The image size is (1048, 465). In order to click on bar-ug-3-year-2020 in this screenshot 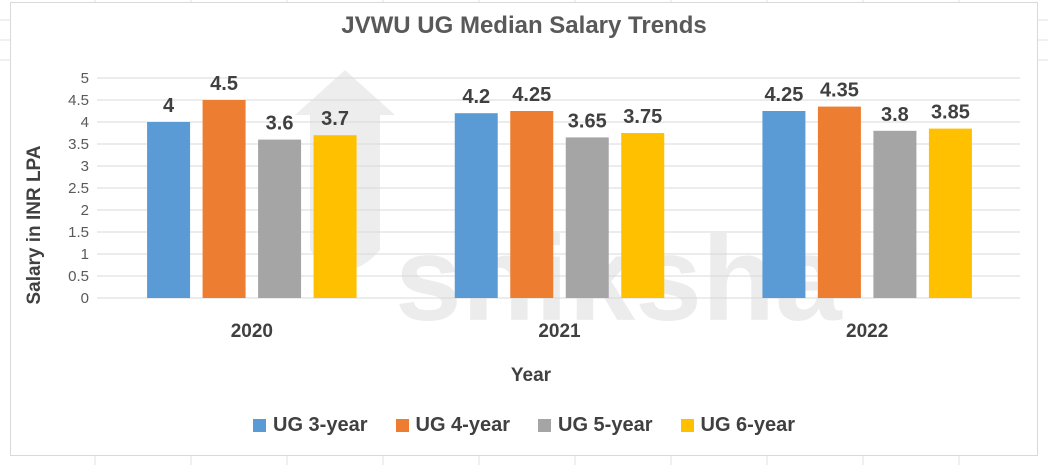, I will do `click(169, 210)`.